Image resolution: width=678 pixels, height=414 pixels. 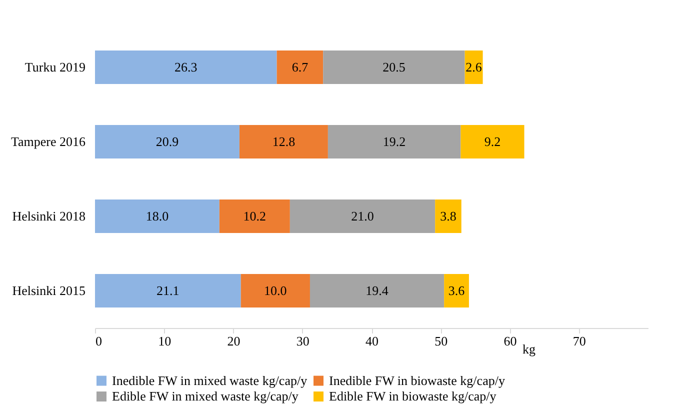 I want to click on y-tick-label: Helsinki 2018, so click(x=49, y=216).